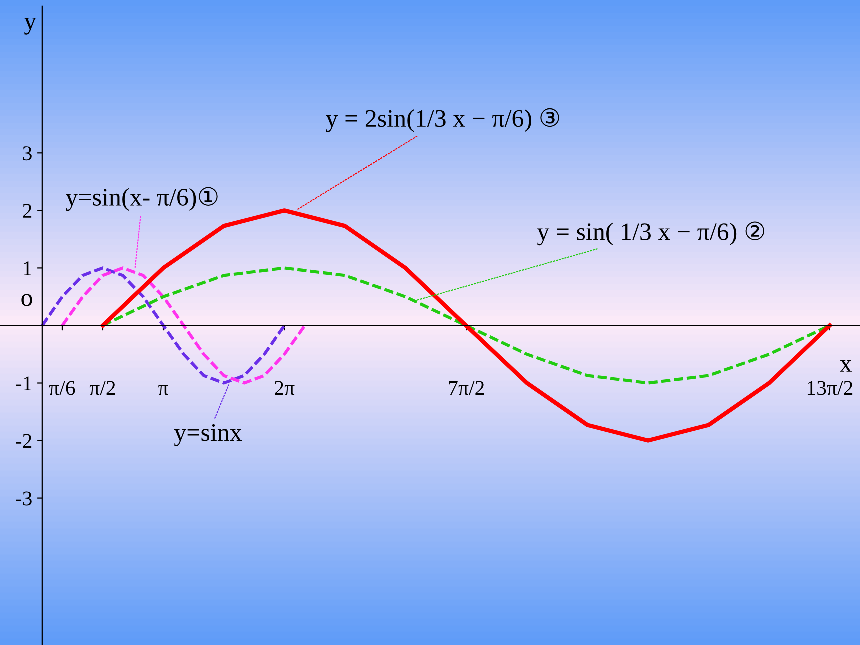 This screenshot has width=860, height=645. Describe the element at coordinates (830, 388) in the screenshot. I see `x-tick-label: 13π/2` at that location.